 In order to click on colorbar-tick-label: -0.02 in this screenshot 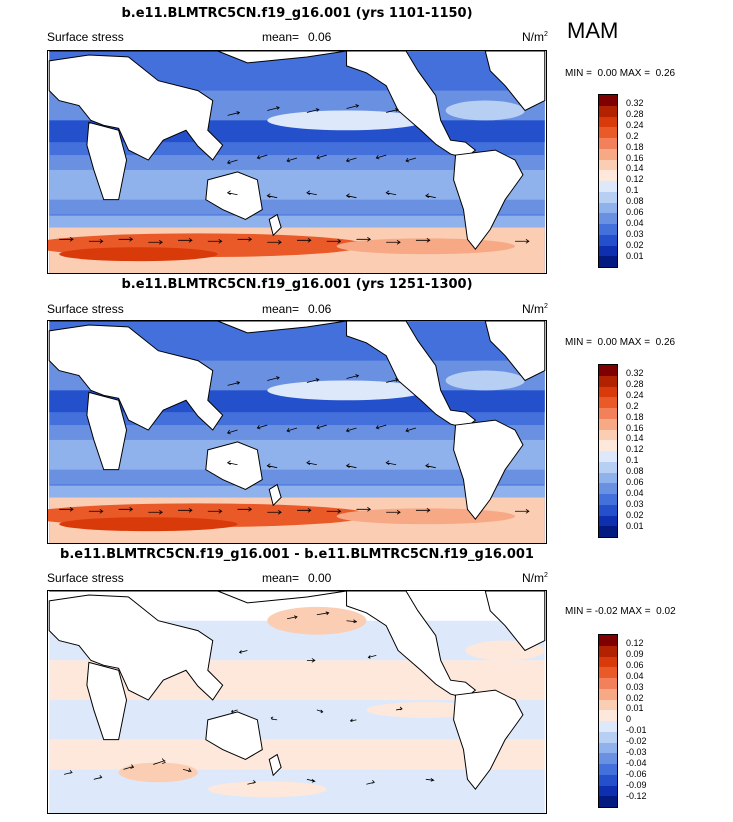, I will do `click(636, 741)`.